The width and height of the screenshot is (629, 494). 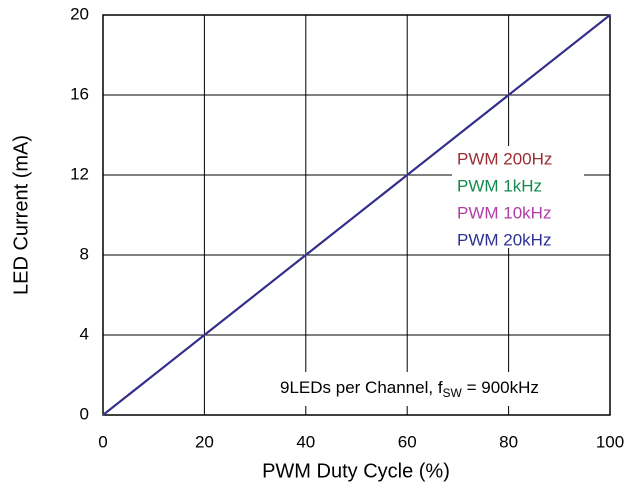 I want to click on x-tick-label: 20, so click(x=204, y=441).